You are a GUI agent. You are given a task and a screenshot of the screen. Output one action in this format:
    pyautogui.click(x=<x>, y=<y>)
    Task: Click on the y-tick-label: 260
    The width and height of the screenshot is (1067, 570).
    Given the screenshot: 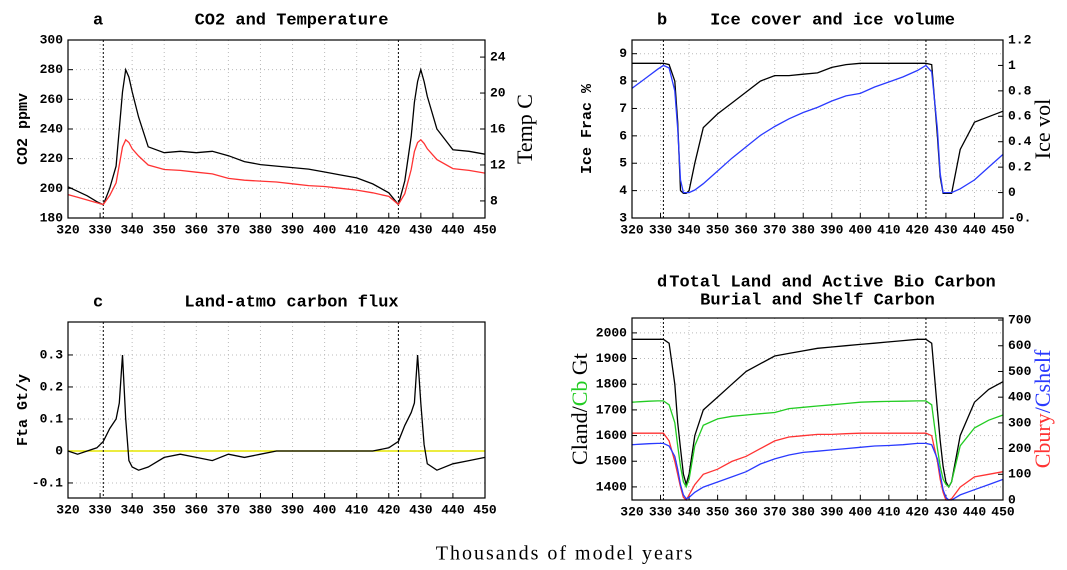 What is the action you would take?
    pyautogui.click(x=52, y=99)
    